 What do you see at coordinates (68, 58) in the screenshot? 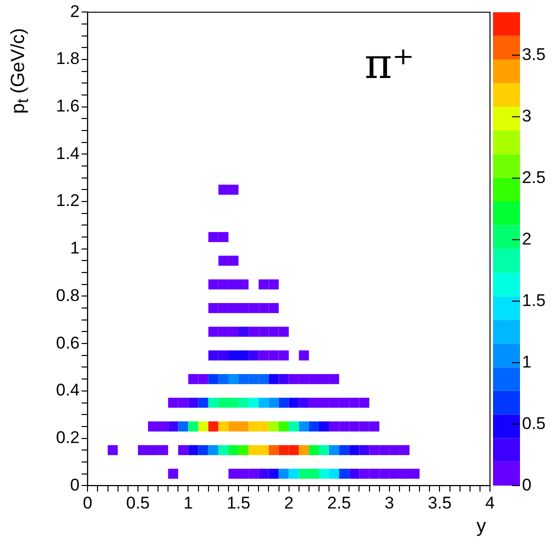
I see `y-tick-label: 1.8` at bounding box center [68, 58].